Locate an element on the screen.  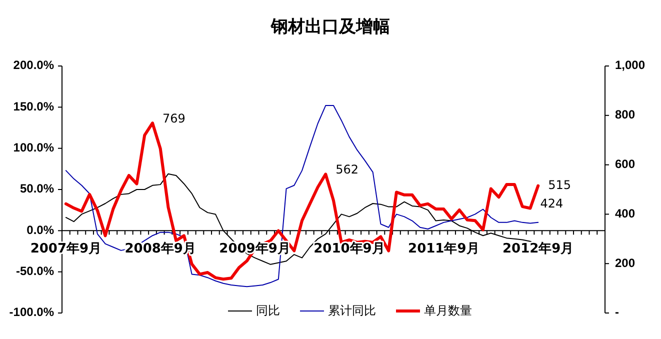
y-tick-label: -100.0% is located at coordinates (31, 312).